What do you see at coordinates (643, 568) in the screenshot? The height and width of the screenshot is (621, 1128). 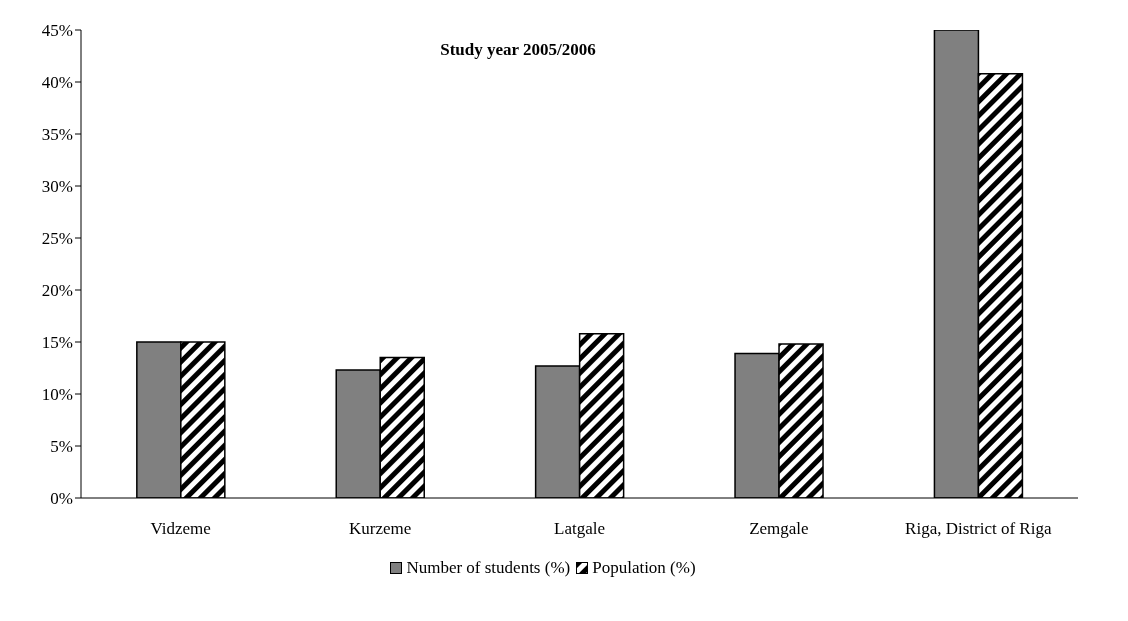 I see `legend-label: Population (%)` at bounding box center [643, 568].